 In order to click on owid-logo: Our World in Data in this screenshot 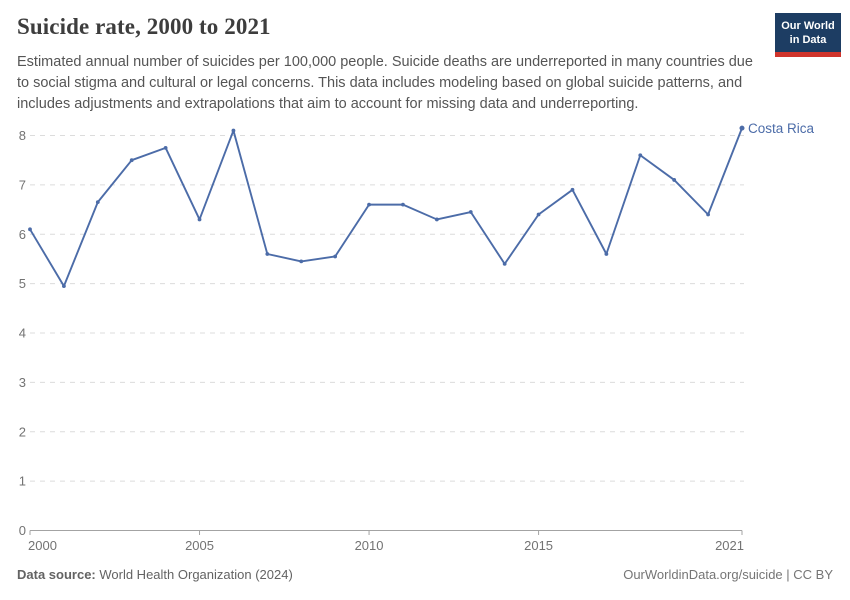, I will do `click(808, 35)`.